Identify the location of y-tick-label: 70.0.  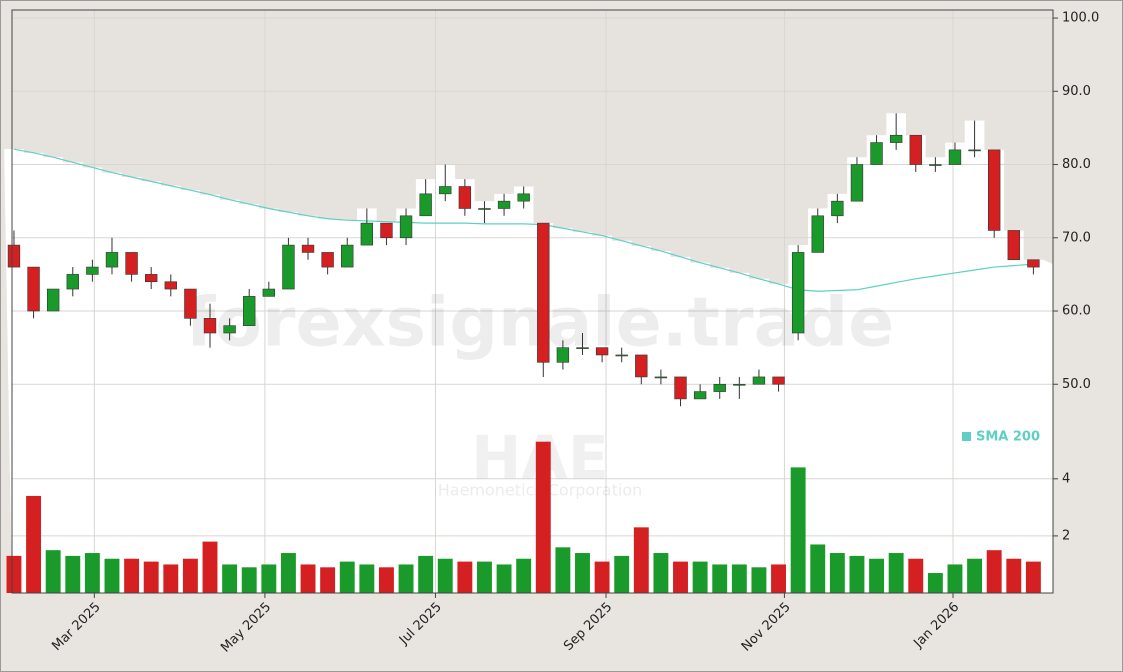
(1076, 237).